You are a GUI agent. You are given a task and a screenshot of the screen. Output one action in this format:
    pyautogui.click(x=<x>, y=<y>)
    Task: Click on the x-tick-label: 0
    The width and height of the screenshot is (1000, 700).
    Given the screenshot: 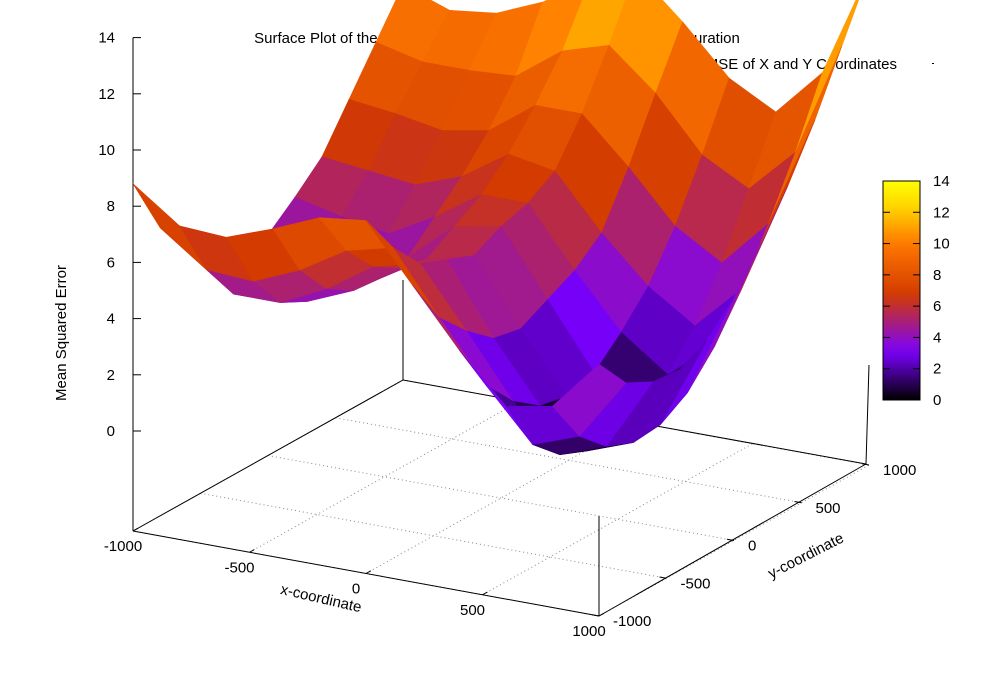 What is the action you would take?
    pyautogui.click(x=356, y=589)
    